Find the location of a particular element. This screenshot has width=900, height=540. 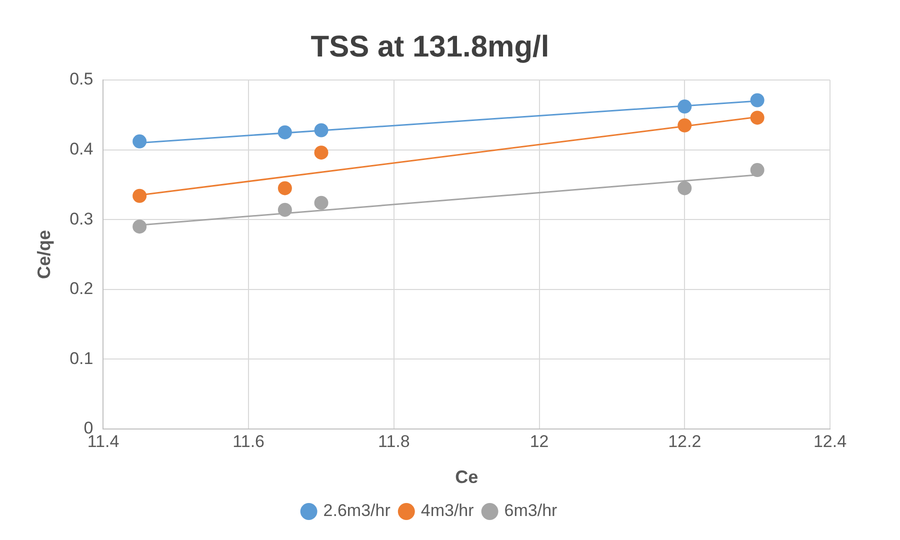

x-tick-label: 11.8 is located at coordinates (394, 441).